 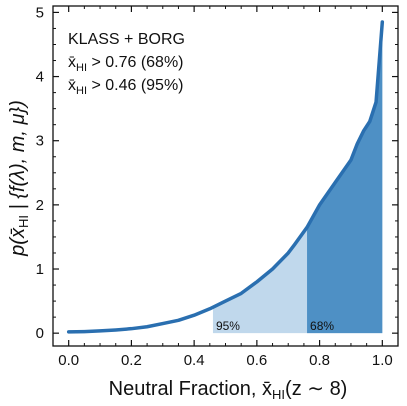 What do you see at coordinates (19, 178) in the screenshot?
I see `y-axis-title: p(x̄HI | {f(λ), m, μ})` at bounding box center [19, 178].